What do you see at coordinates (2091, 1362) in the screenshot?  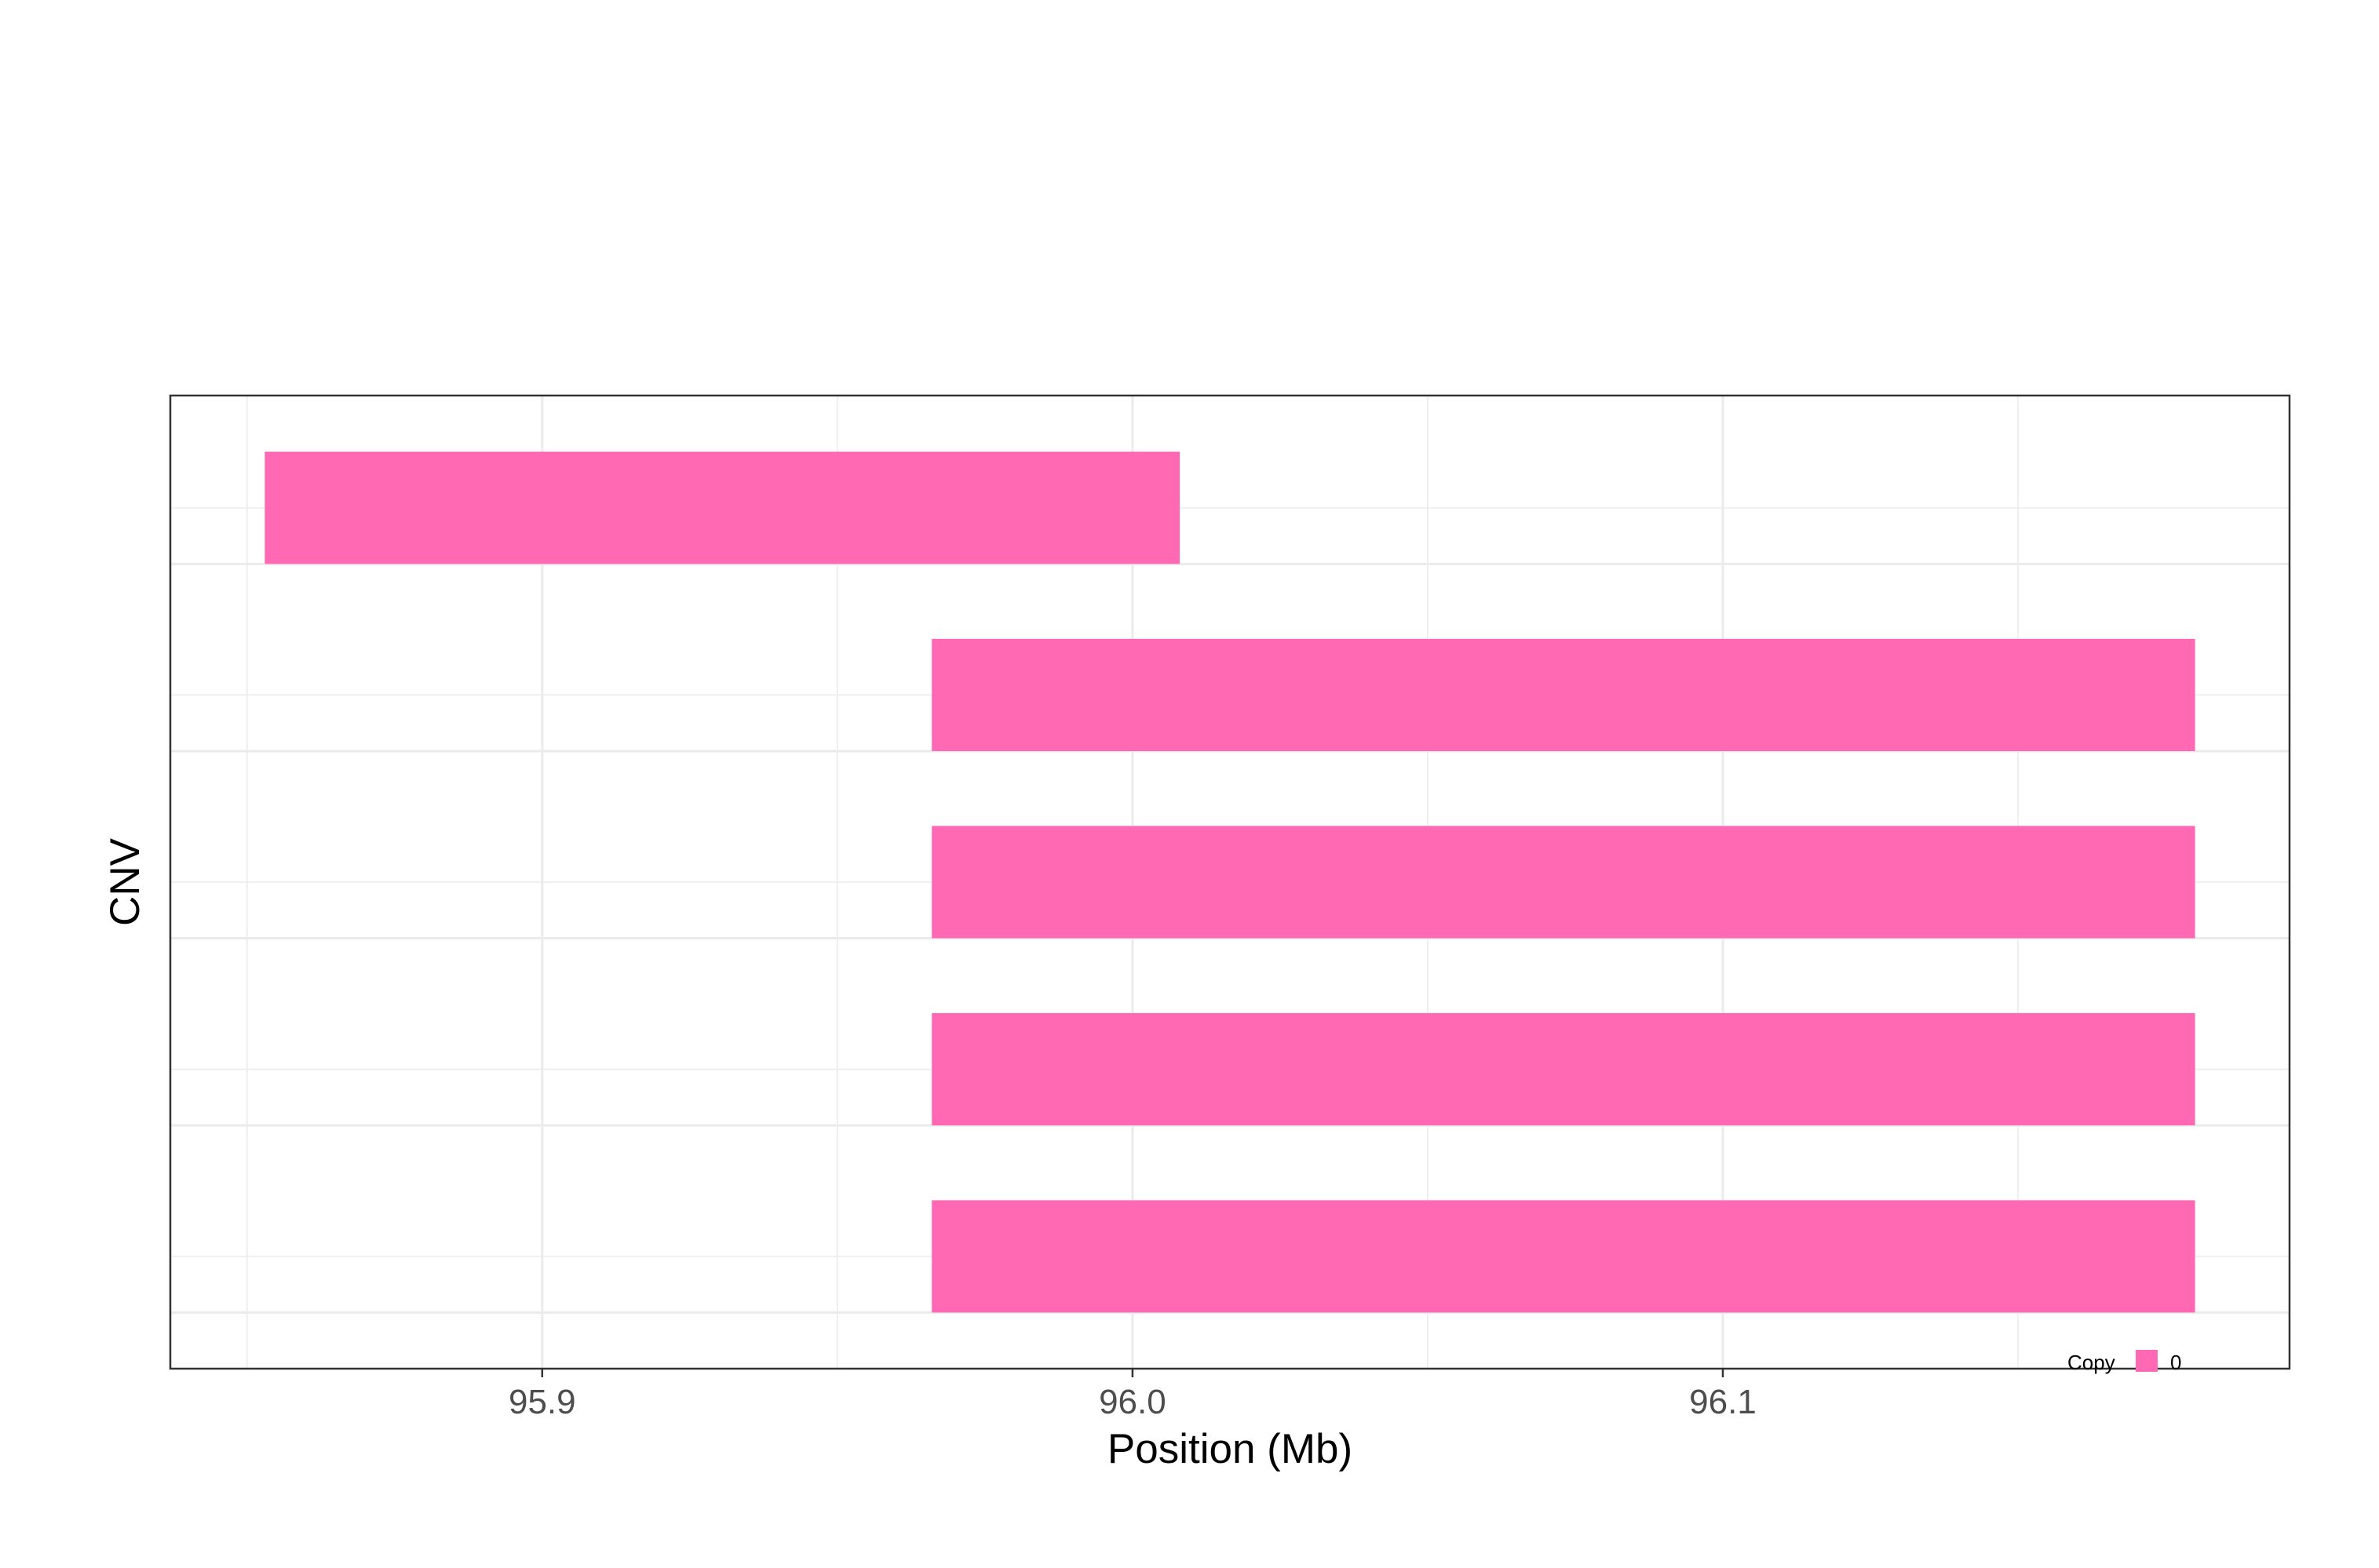 I see `legend-title: Copy` at bounding box center [2091, 1362].